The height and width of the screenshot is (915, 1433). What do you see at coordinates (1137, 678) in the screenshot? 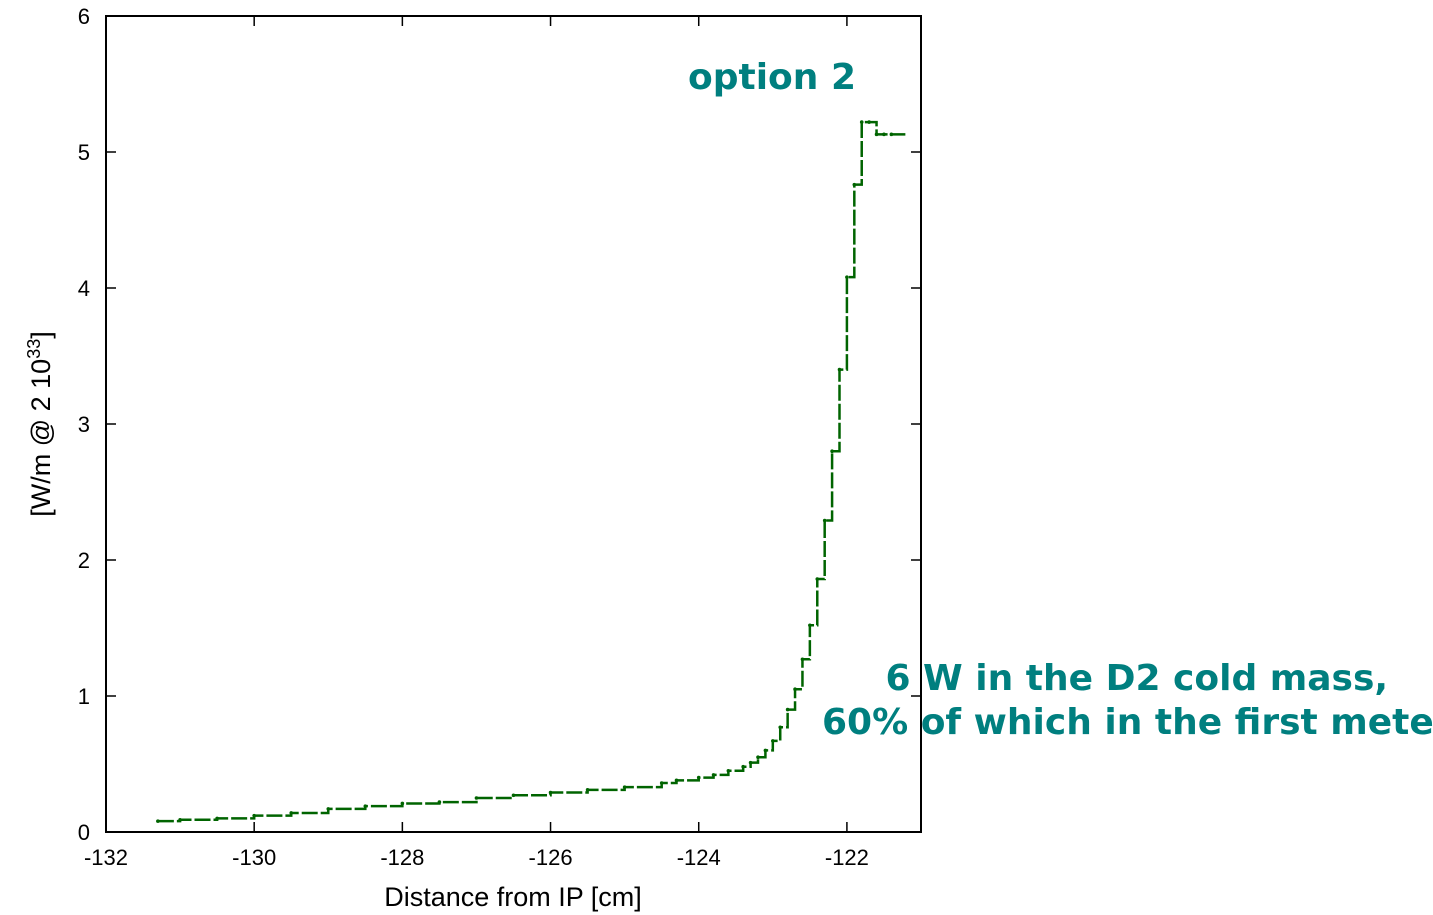
I see `annotation-summary-line1: 6 W in the D2 cold mass,` at bounding box center [1137, 678].